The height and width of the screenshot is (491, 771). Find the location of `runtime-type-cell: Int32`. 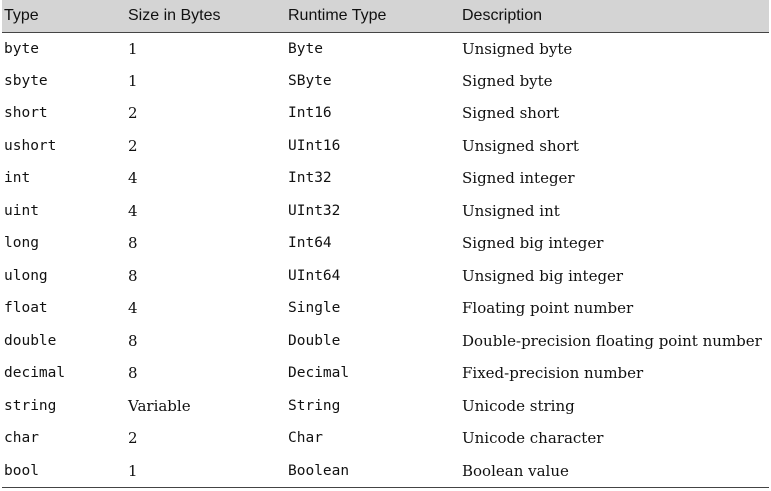

runtime-type-cell: Int32 is located at coordinates (310, 178).